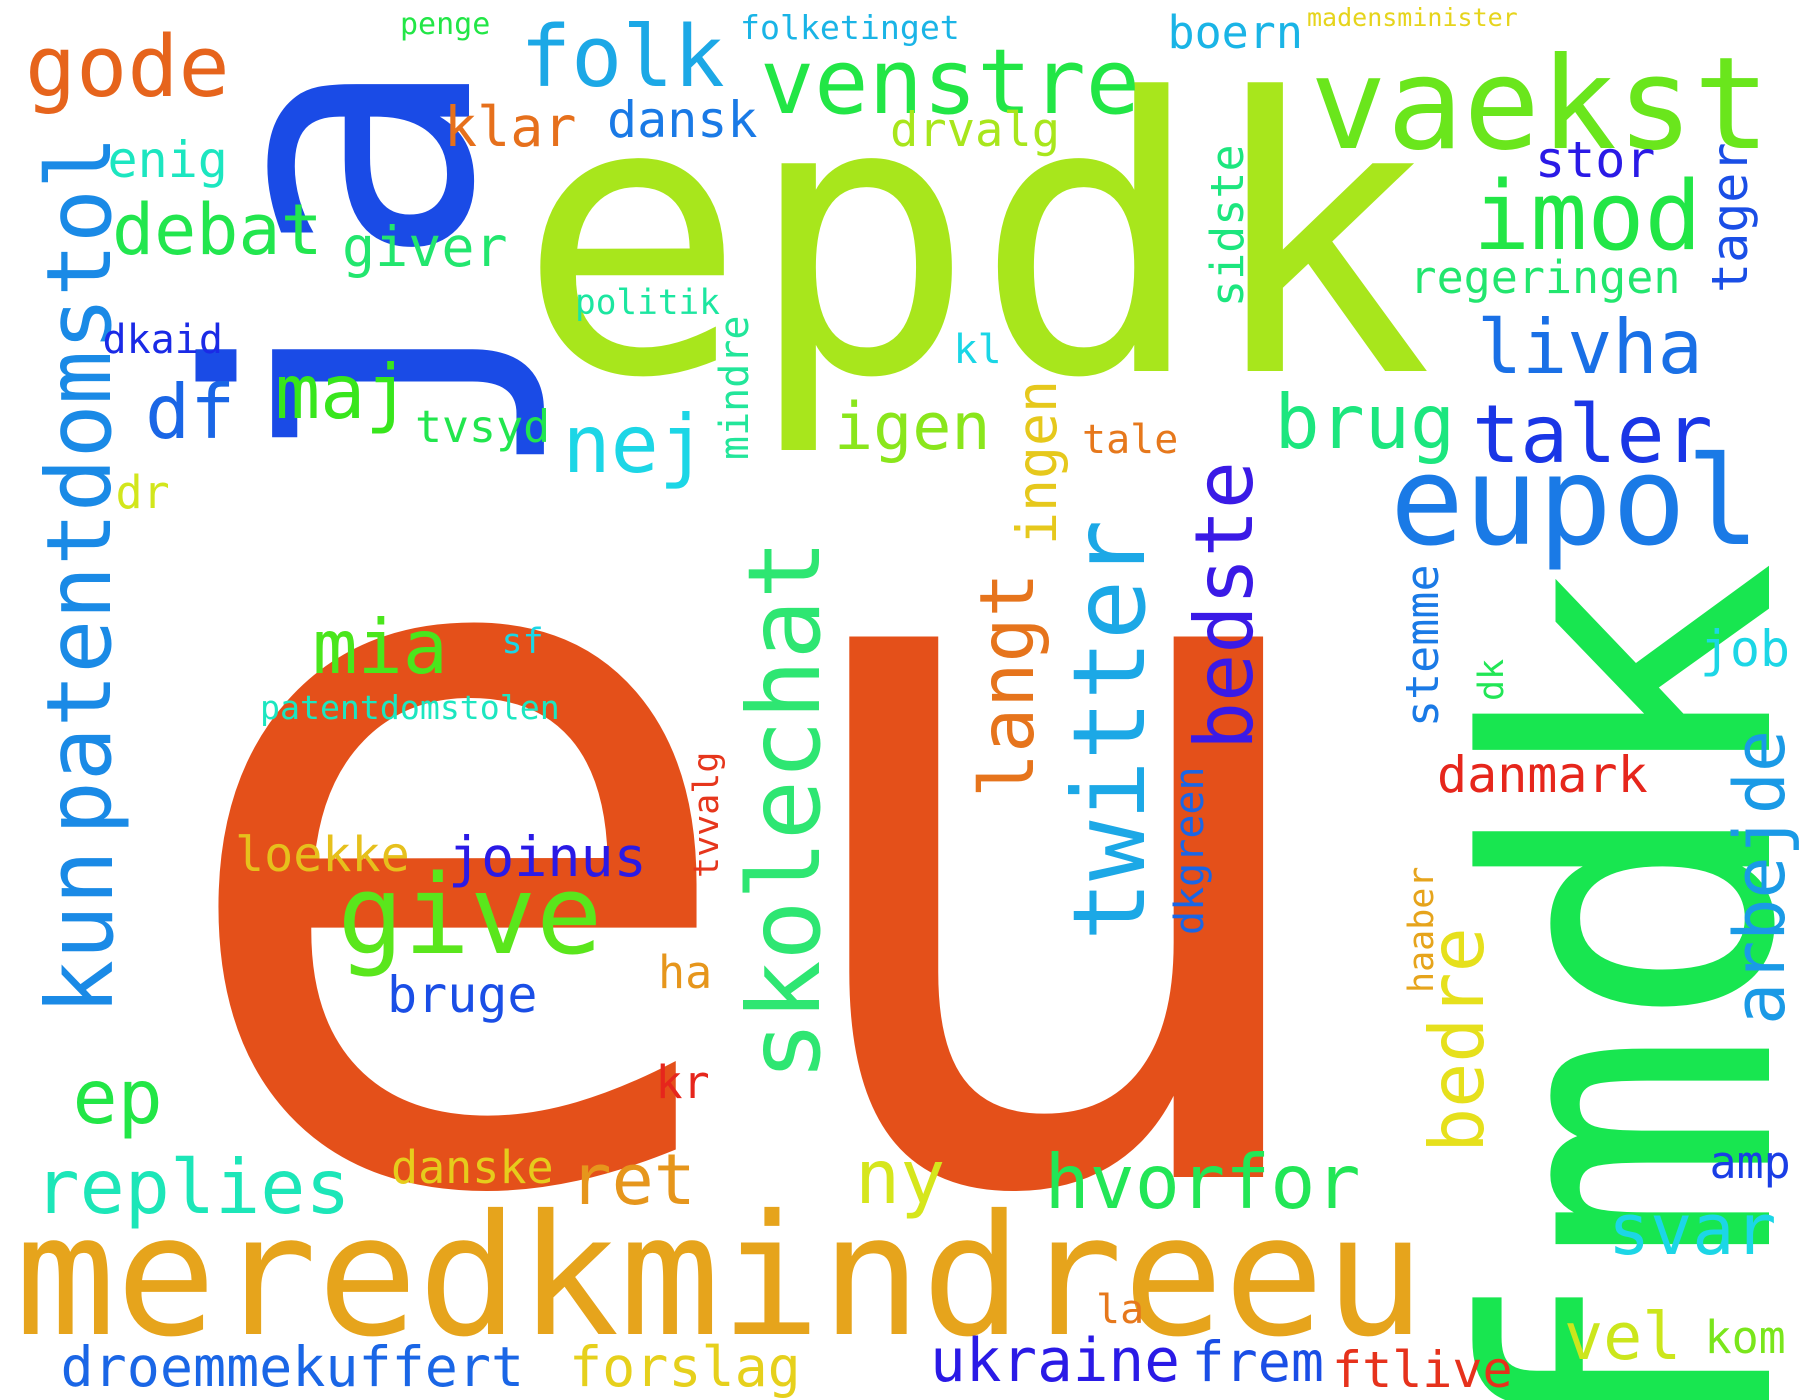 The image size is (1800, 1400). What do you see at coordinates (1365, 422) in the screenshot?
I see `word-brug: brug` at bounding box center [1365, 422].